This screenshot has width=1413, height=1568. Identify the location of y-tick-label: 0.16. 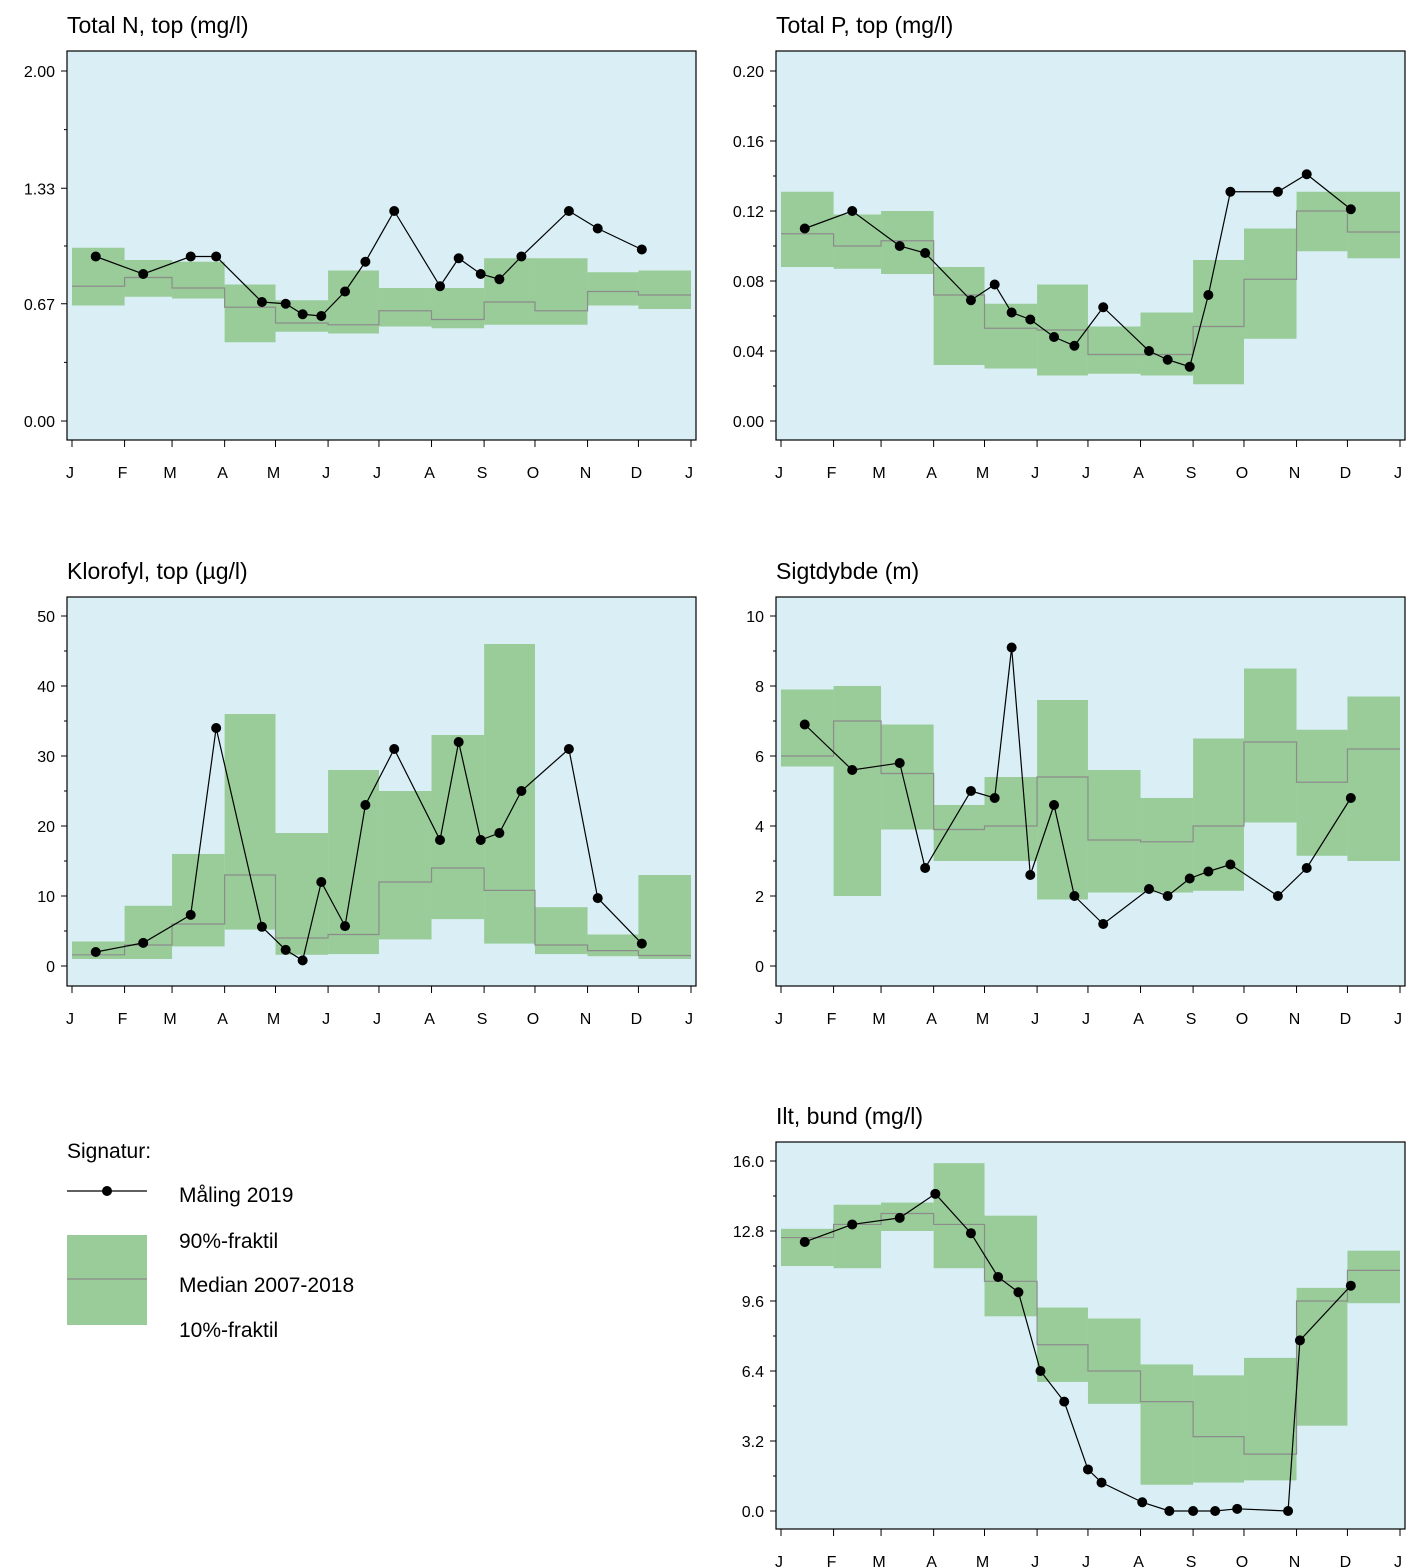
(748, 142).